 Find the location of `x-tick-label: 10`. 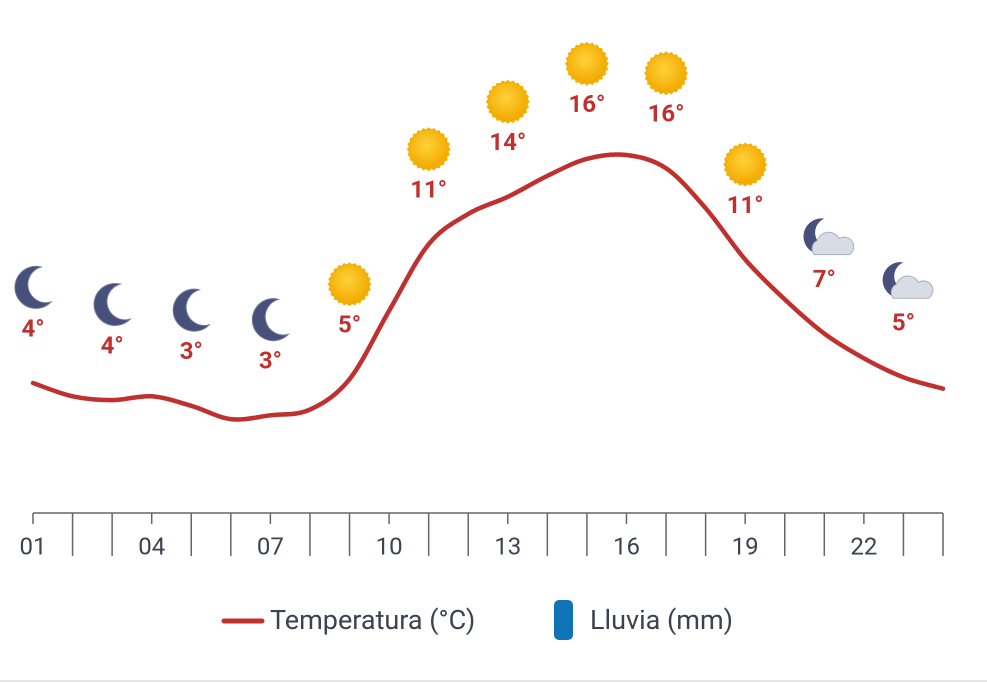

x-tick-label: 10 is located at coordinates (389, 546).